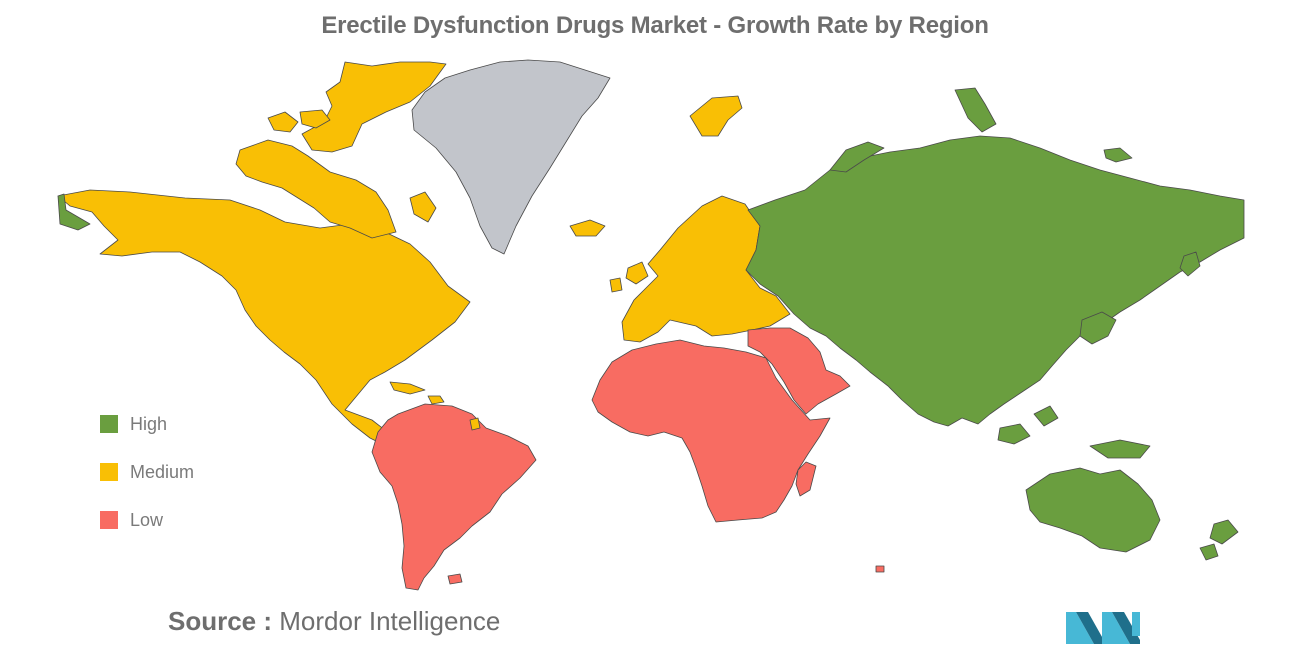 The image size is (1310, 655). I want to click on legend-label-low: Low, so click(147, 519).